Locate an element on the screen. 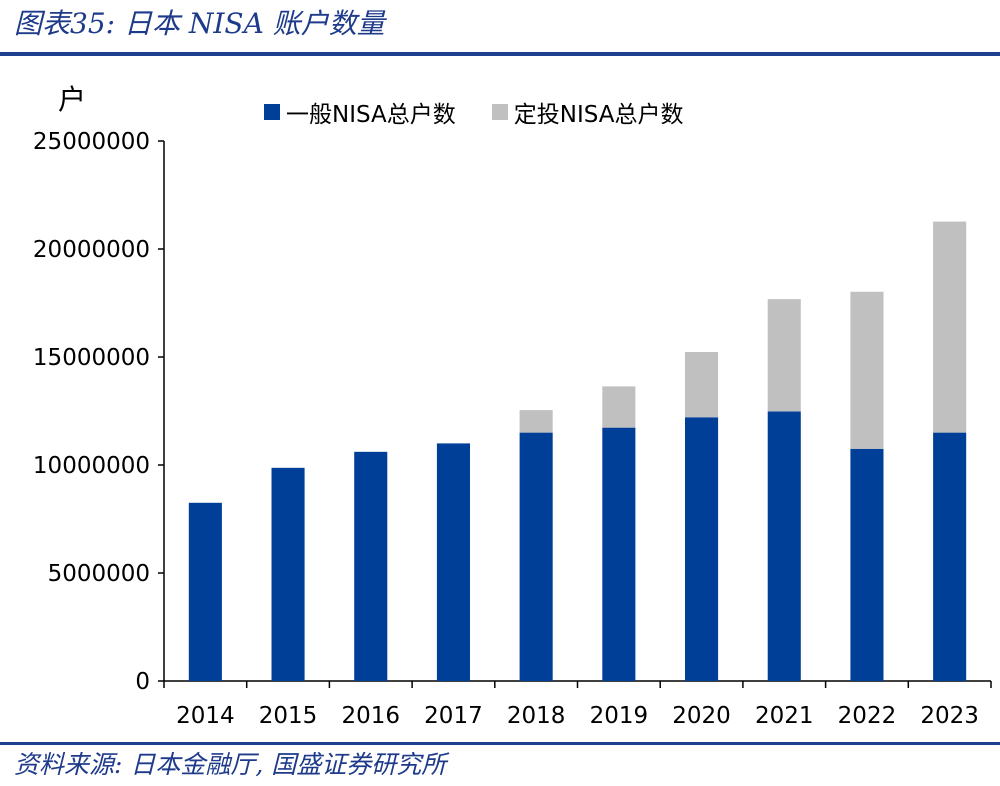  bar-tsumitate-2018 is located at coordinates (536, 421).